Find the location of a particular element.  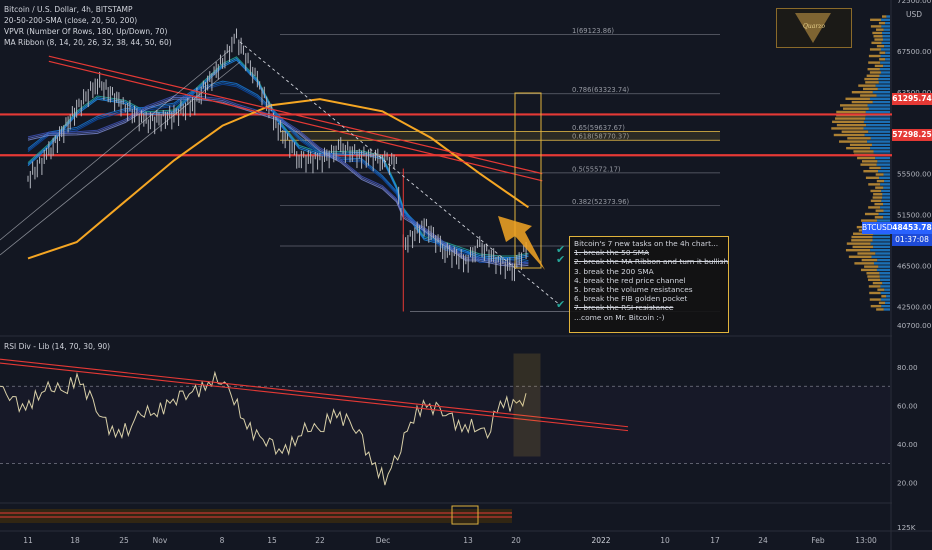

logo-text: Quarzo is located at coordinates (813, 26).